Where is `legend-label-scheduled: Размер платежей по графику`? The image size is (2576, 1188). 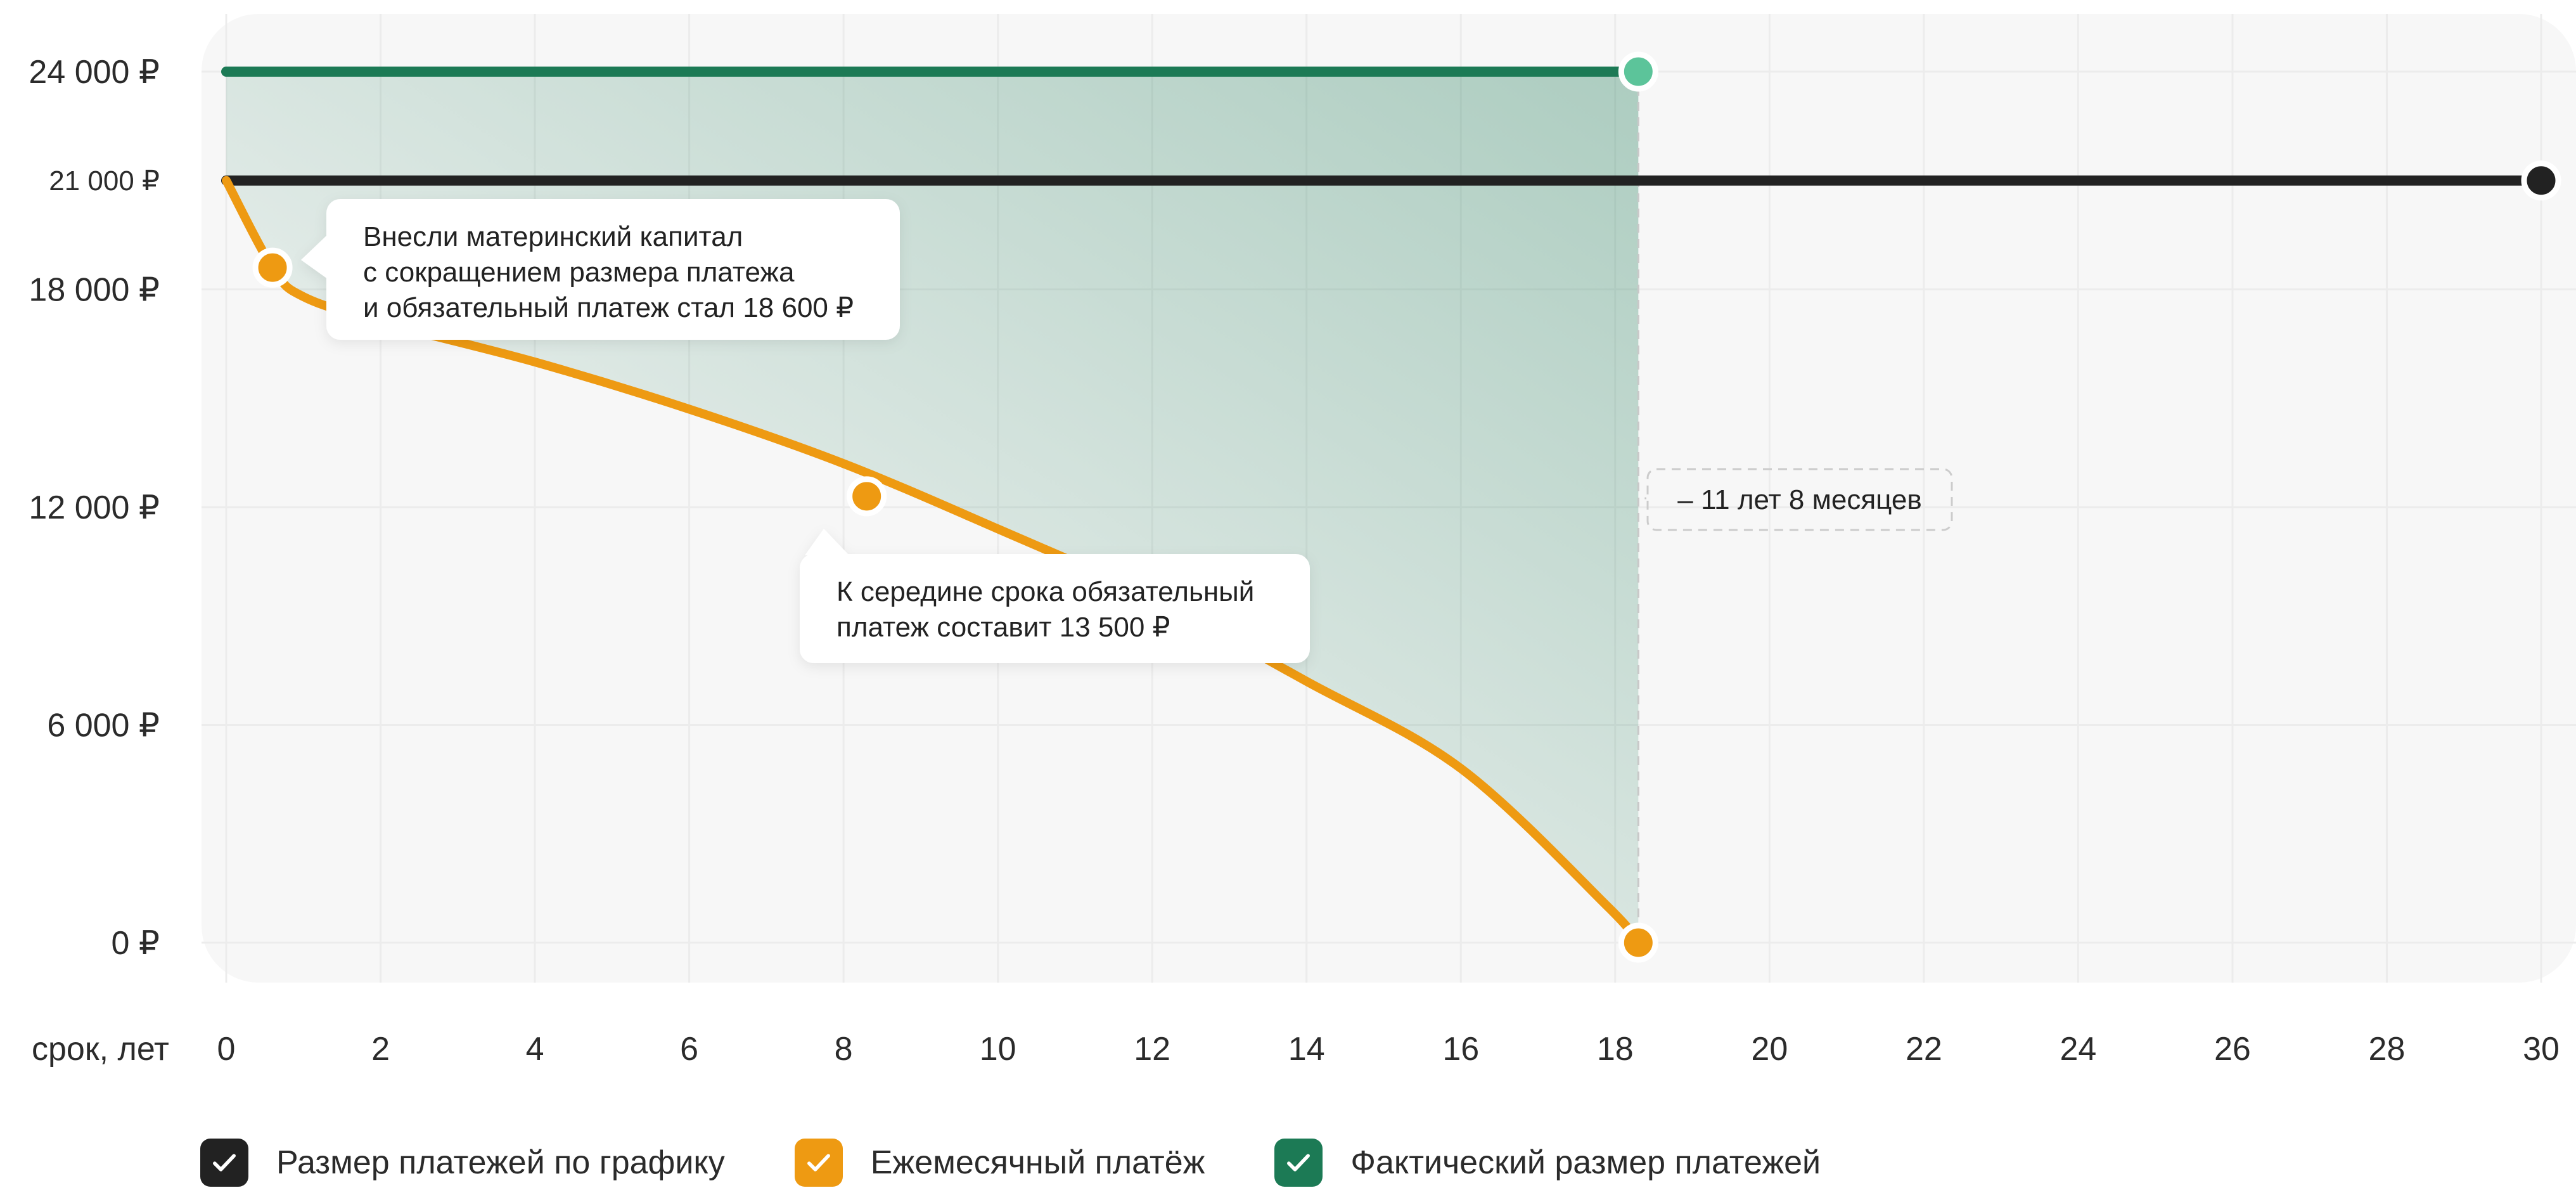
legend-label-scheduled: Размер платежей по графику is located at coordinates (500, 1162).